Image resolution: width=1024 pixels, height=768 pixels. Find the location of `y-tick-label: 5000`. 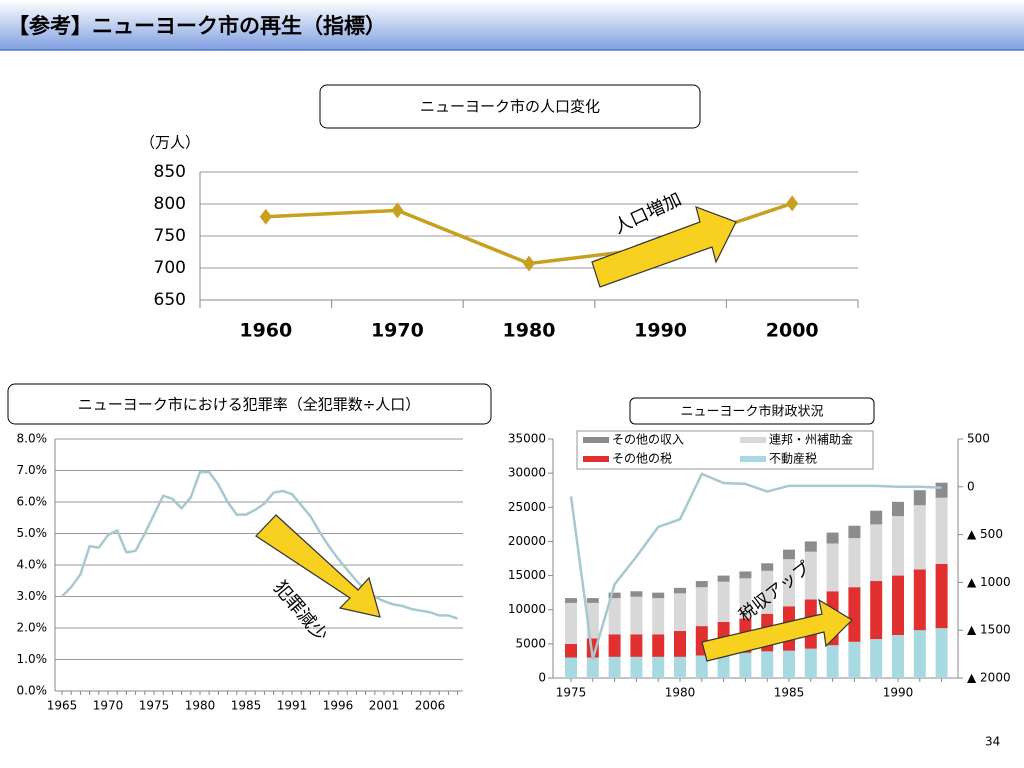

y-tick-label: 5000 is located at coordinates (530, 643).